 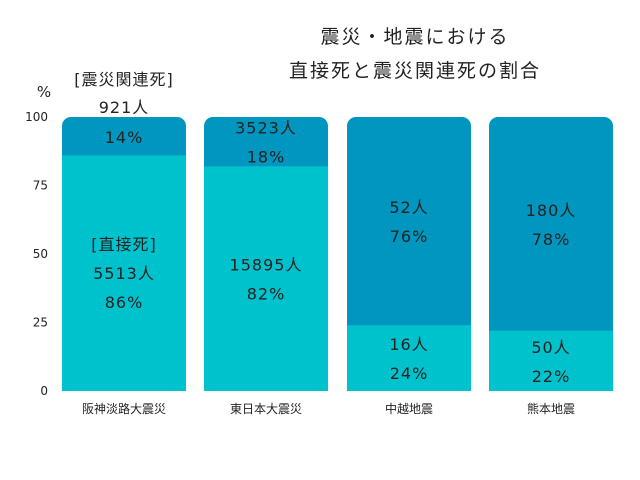 What do you see at coordinates (551, 239) in the screenshot?
I see `data-label-percent: 78%` at bounding box center [551, 239].